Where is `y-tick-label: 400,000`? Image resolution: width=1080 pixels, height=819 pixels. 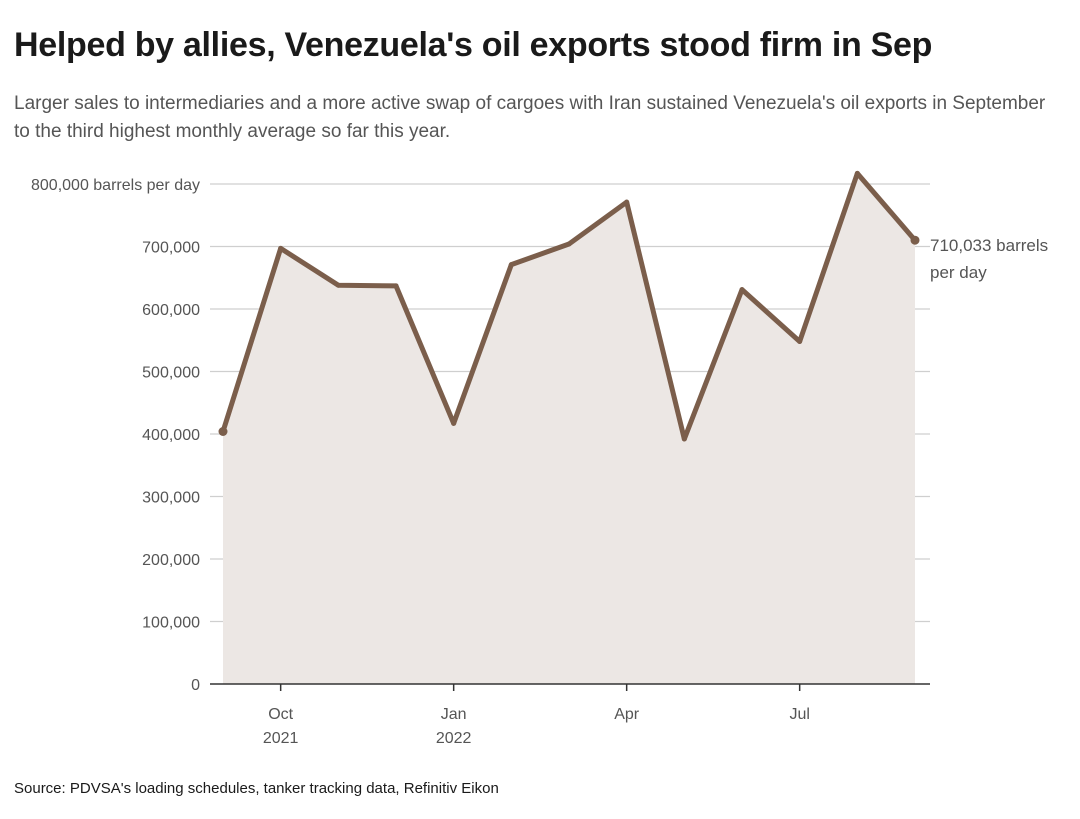 y-tick-label: 400,000 is located at coordinates (171, 435).